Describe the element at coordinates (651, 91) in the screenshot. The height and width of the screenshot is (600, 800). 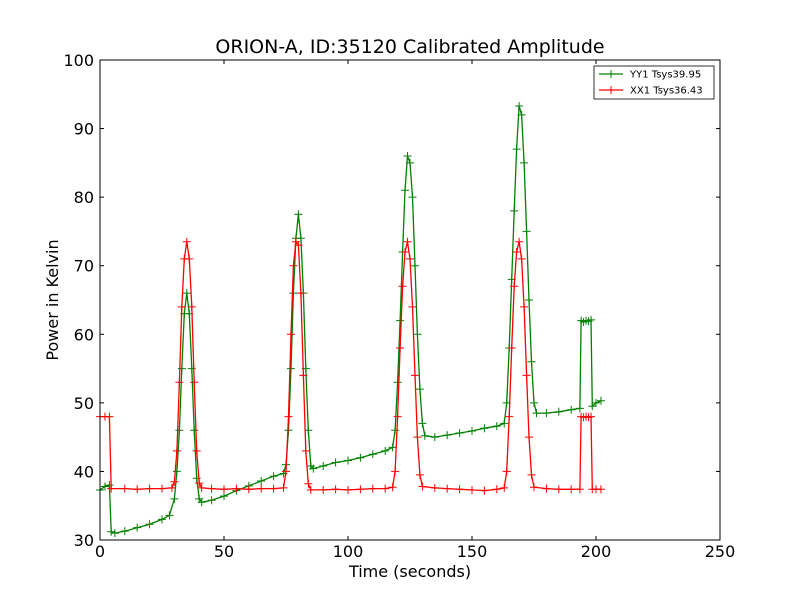
I see `legend-entry: XX1 Tsys36.43` at that location.